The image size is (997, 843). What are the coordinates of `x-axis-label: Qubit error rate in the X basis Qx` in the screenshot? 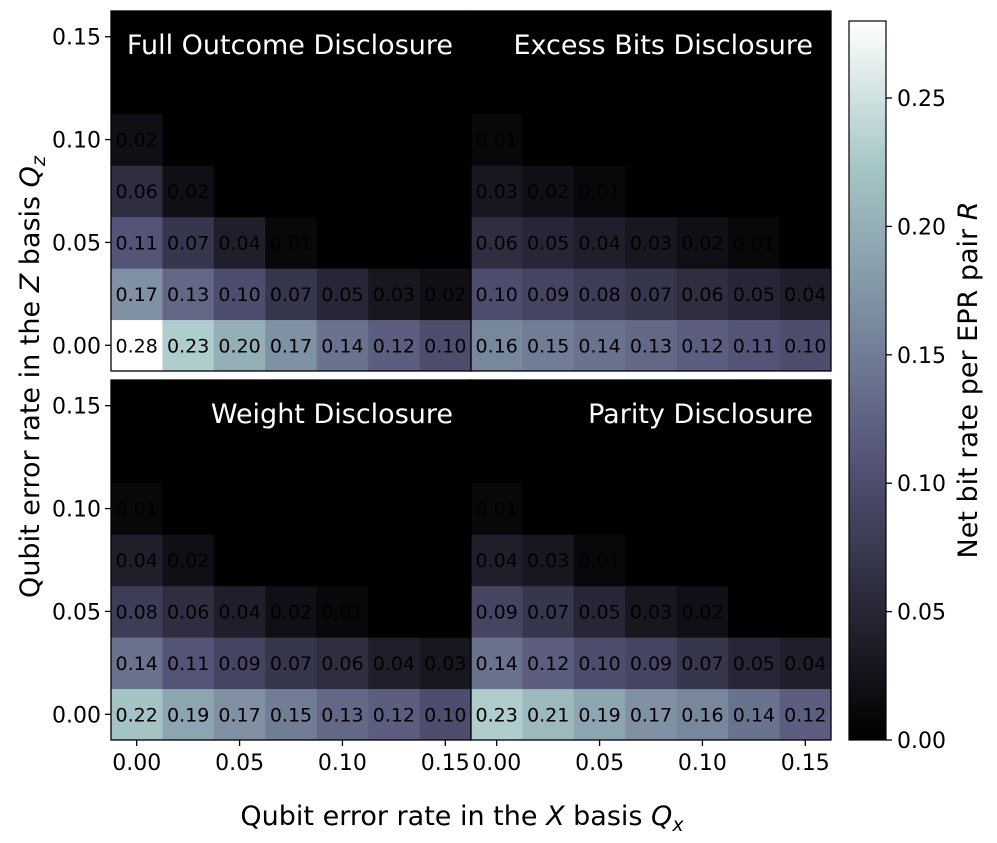 It's located at (462, 818).